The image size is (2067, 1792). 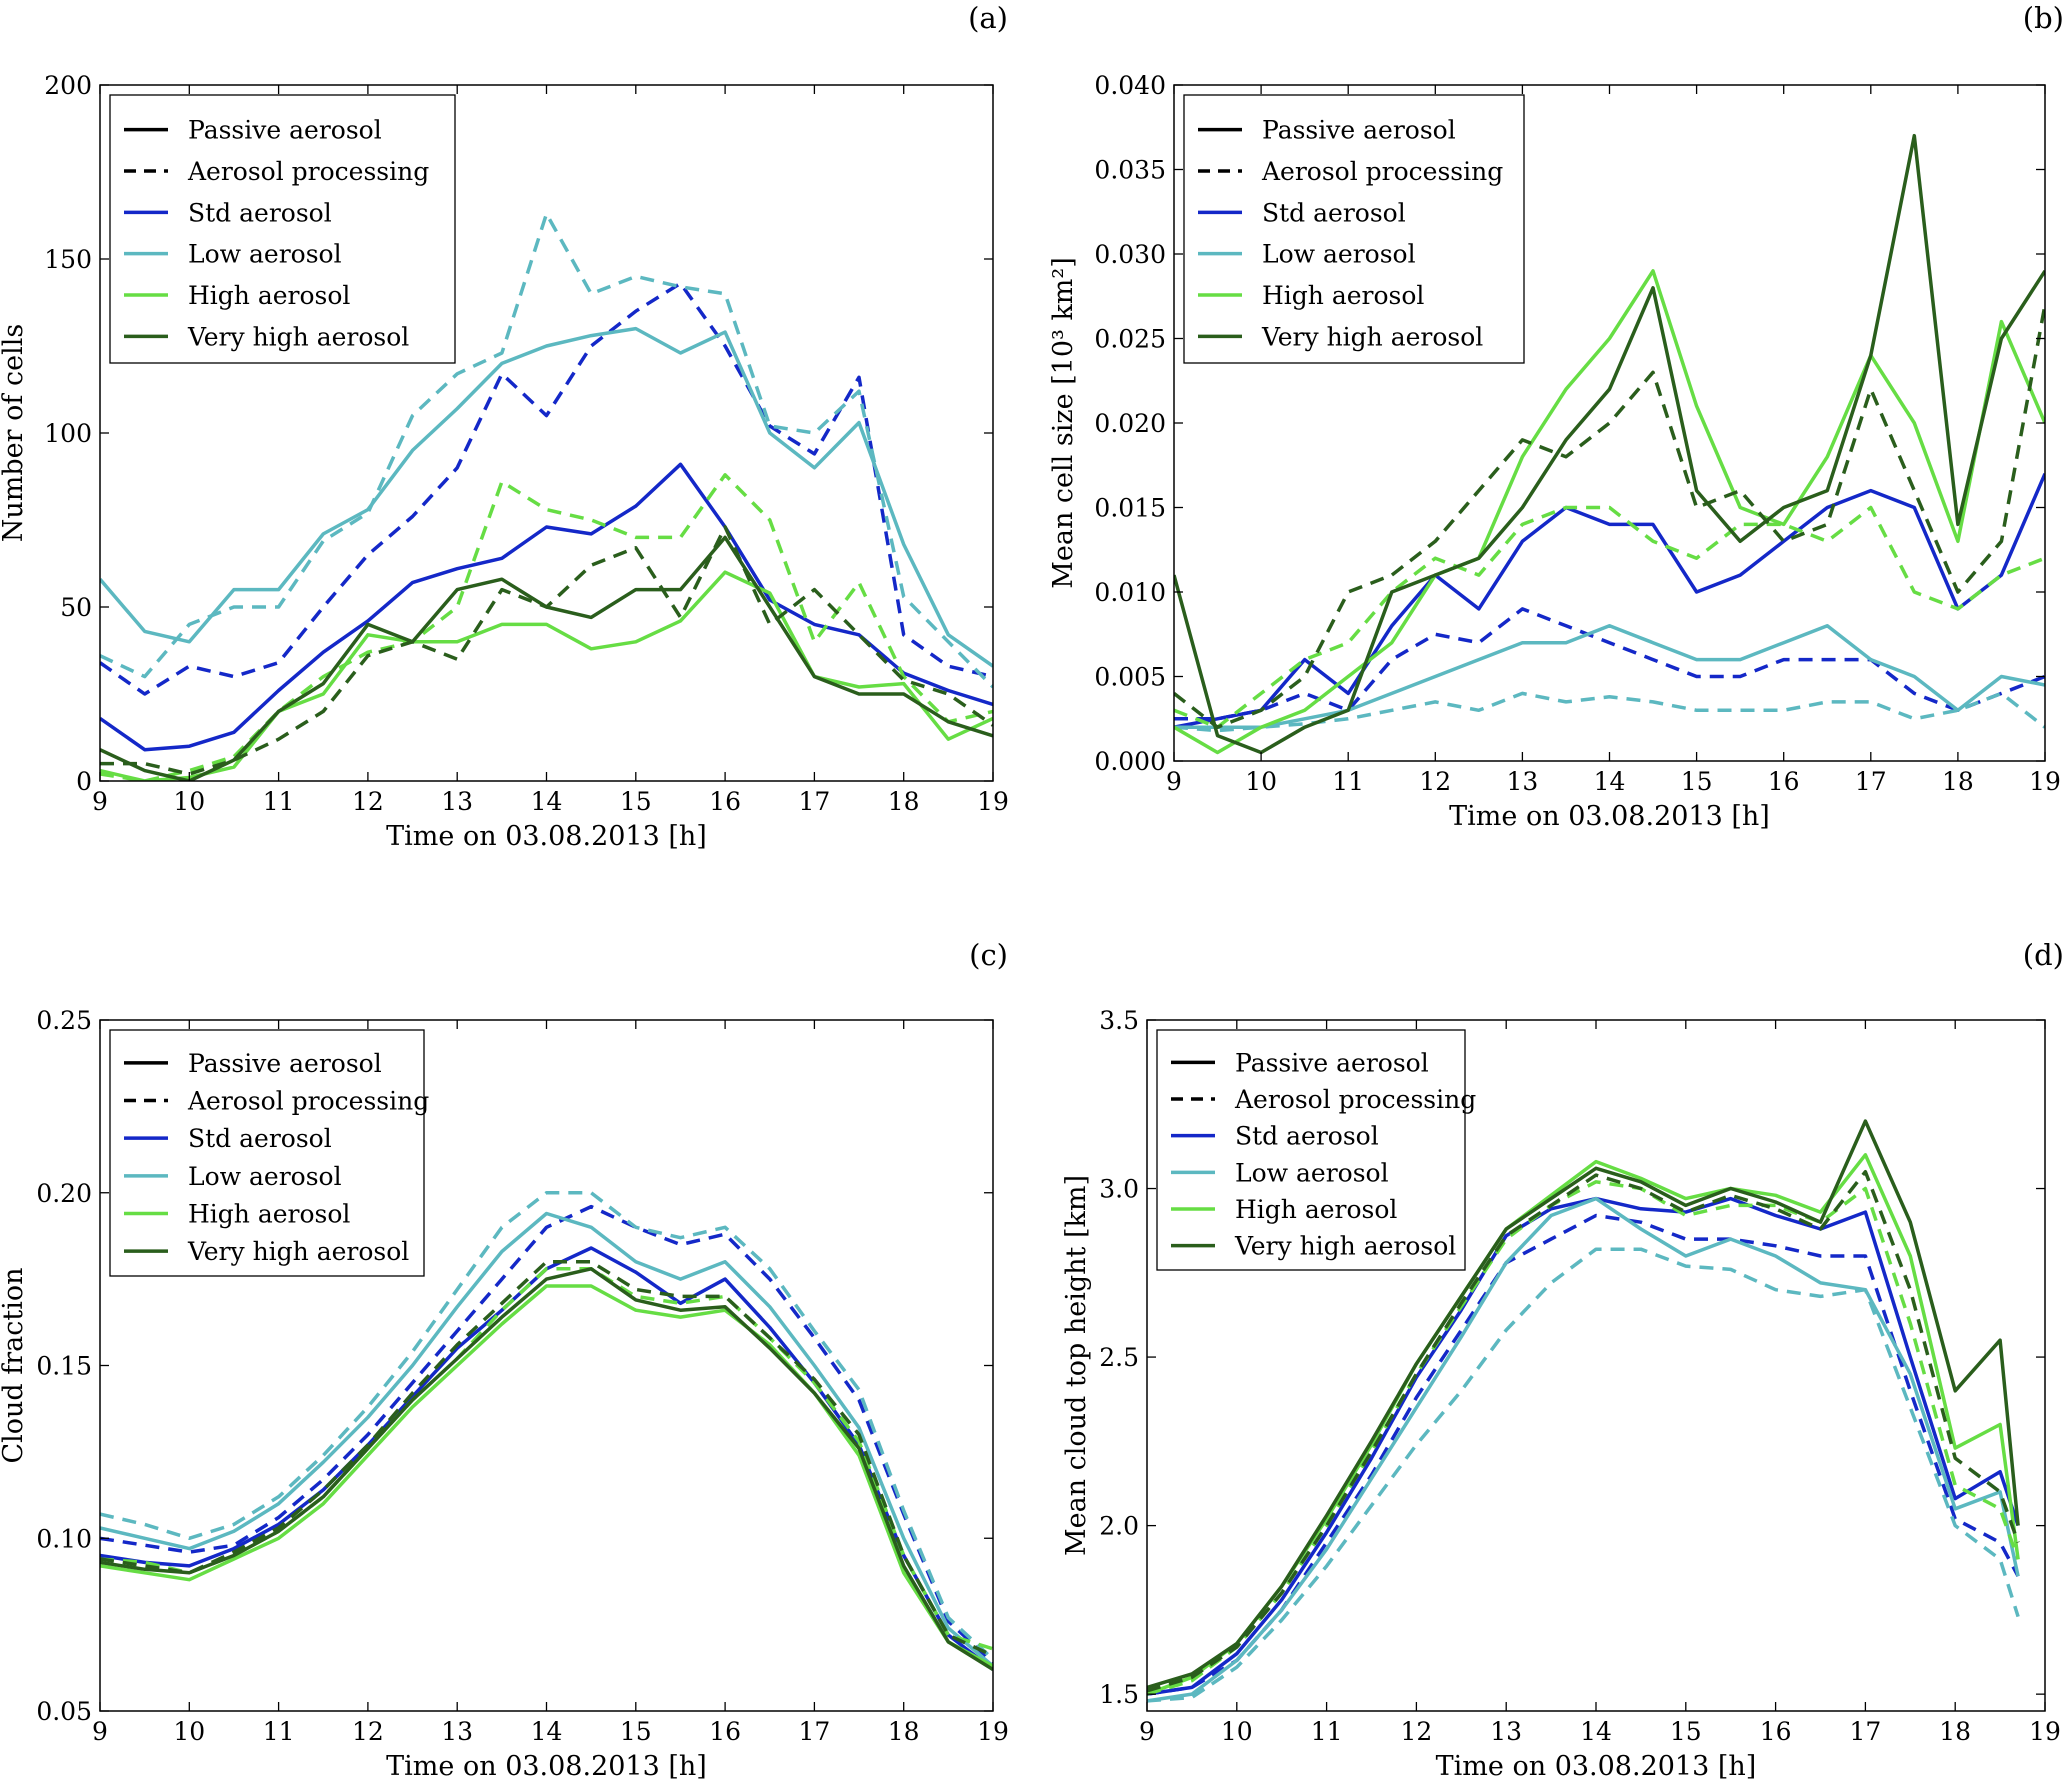 I want to click on y-tick-label: 0, so click(x=84, y=781).